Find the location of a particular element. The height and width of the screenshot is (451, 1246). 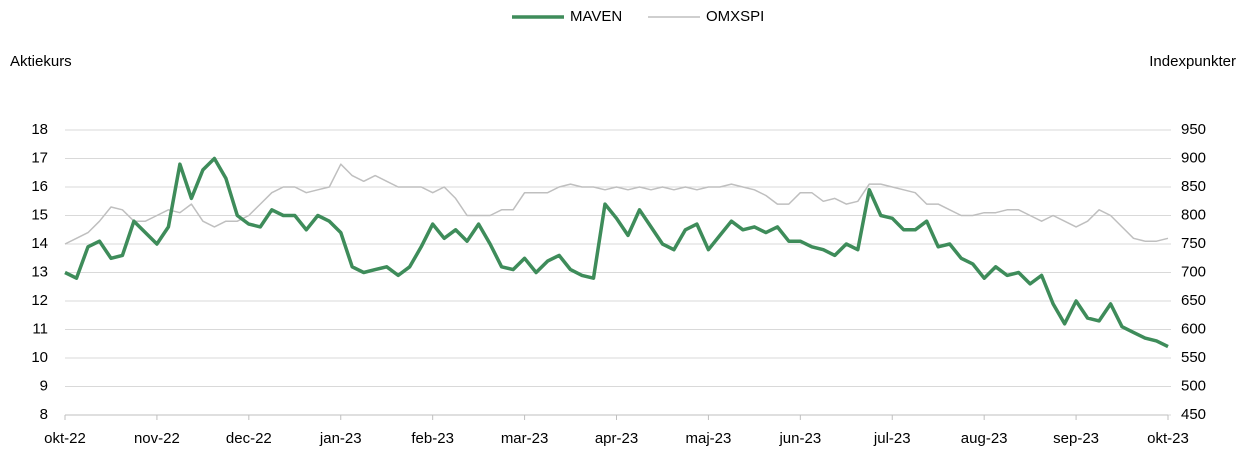

y-axis-label: Aktiekurs is located at coordinates (41, 61).